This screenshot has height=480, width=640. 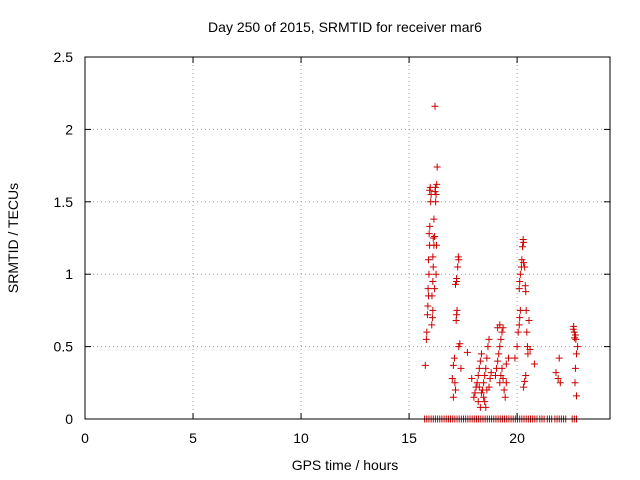 What do you see at coordinates (193, 438) in the screenshot?
I see `x-tick-label: 5` at bounding box center [193, 438].